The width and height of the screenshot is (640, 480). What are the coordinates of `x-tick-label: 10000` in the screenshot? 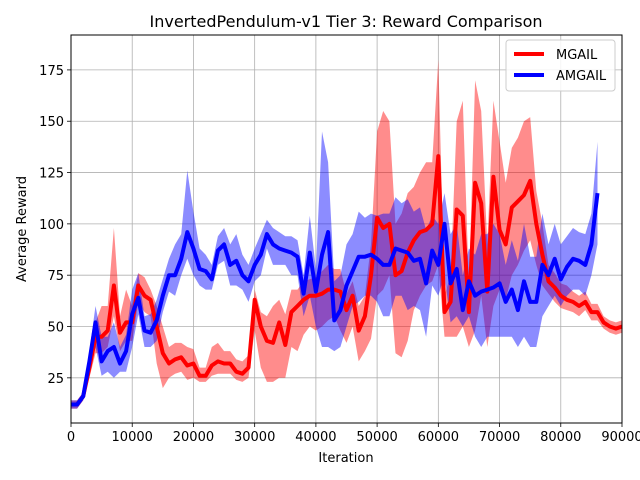 It's located at (132, 437).